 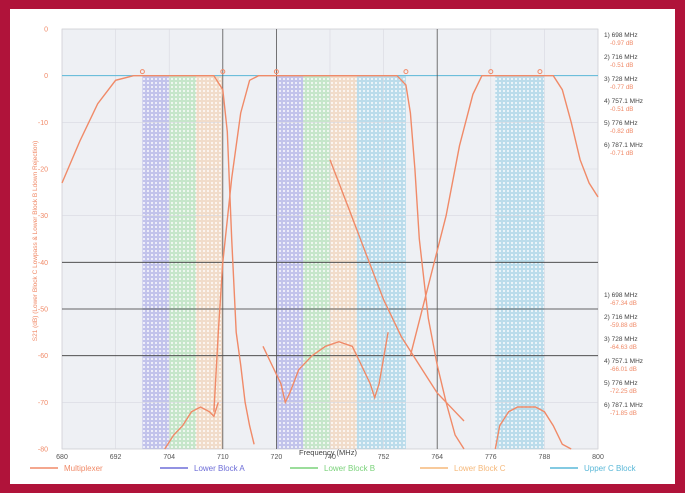 I want to click on x-tick-label: 800, so click(x=598, y=457).